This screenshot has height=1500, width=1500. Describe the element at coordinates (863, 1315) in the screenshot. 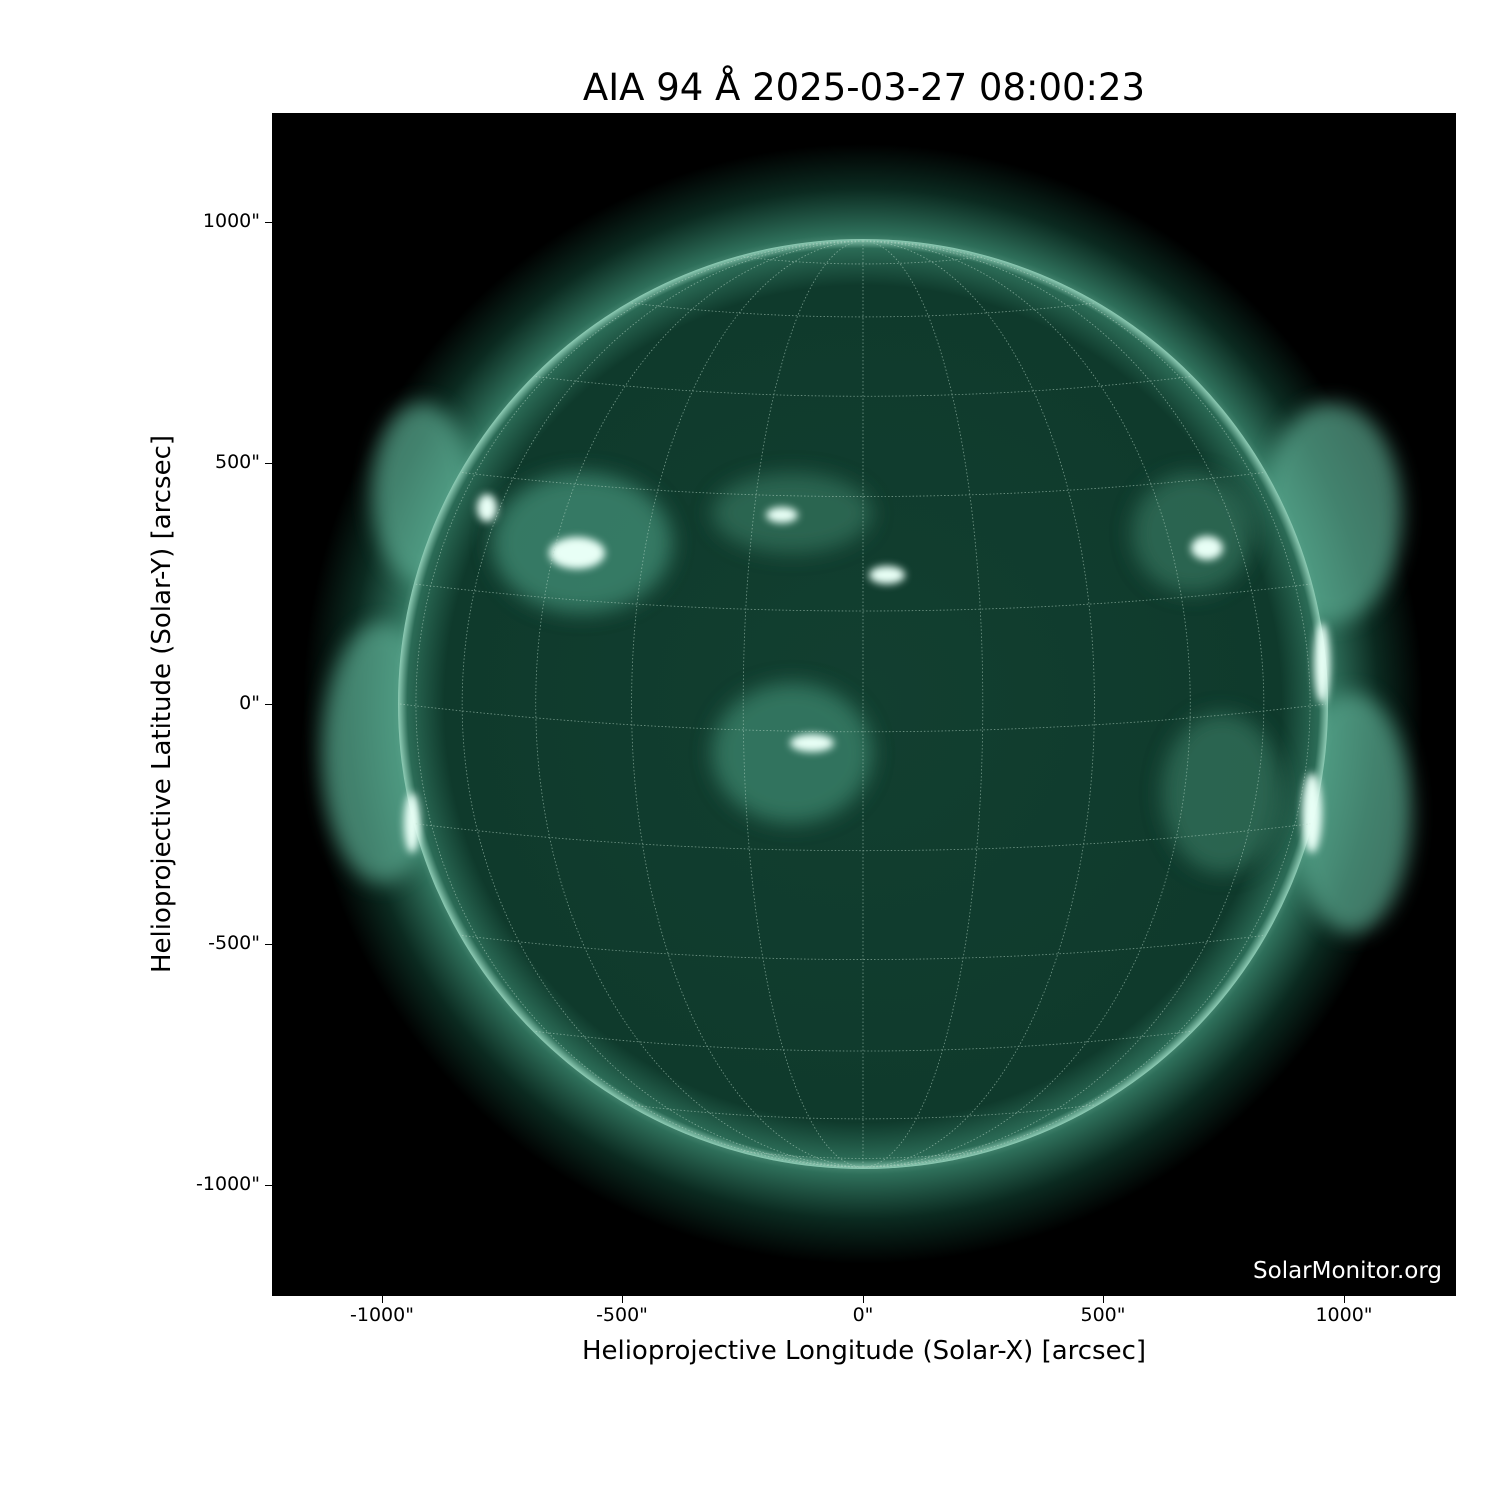

I see `x-tick-label: 0"` at that location.